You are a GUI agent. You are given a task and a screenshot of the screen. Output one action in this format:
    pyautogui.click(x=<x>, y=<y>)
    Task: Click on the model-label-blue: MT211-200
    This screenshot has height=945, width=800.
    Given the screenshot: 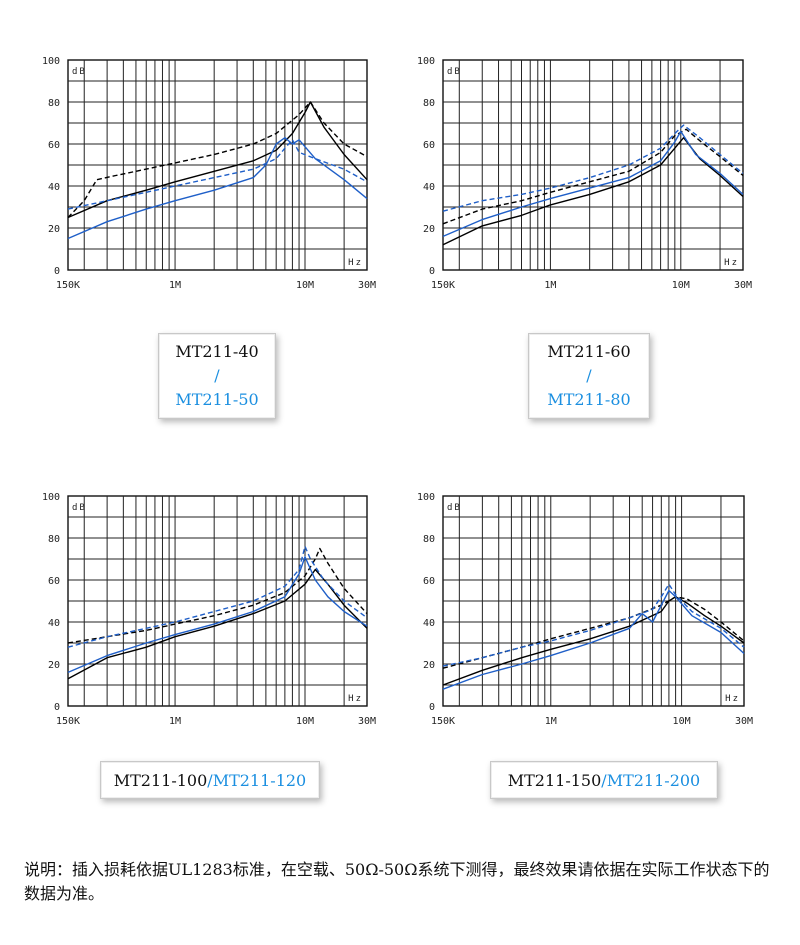 What is the action you would take?
    pyautogui.click(x=653, y=780)
    